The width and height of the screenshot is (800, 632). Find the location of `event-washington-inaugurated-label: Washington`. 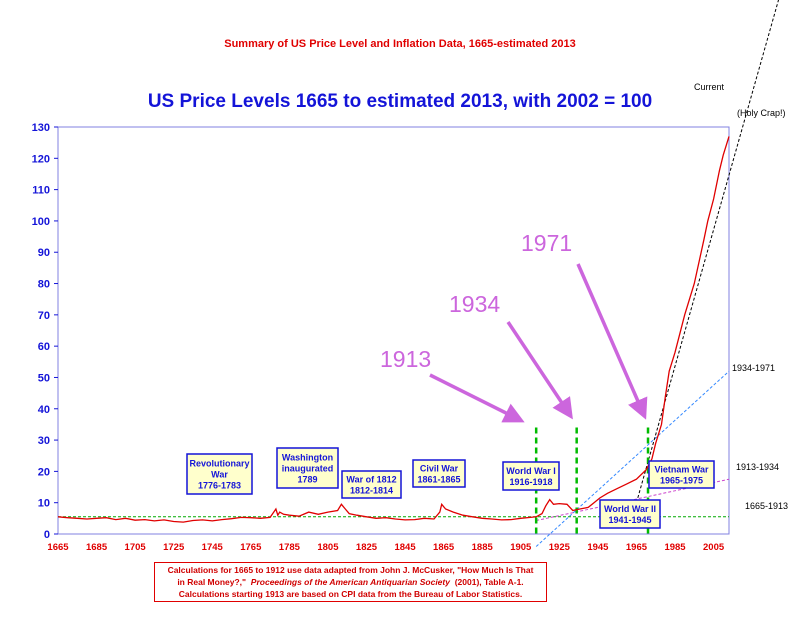

event-washington-inaugurated-label: Washington is located at coordinates (307, 458).